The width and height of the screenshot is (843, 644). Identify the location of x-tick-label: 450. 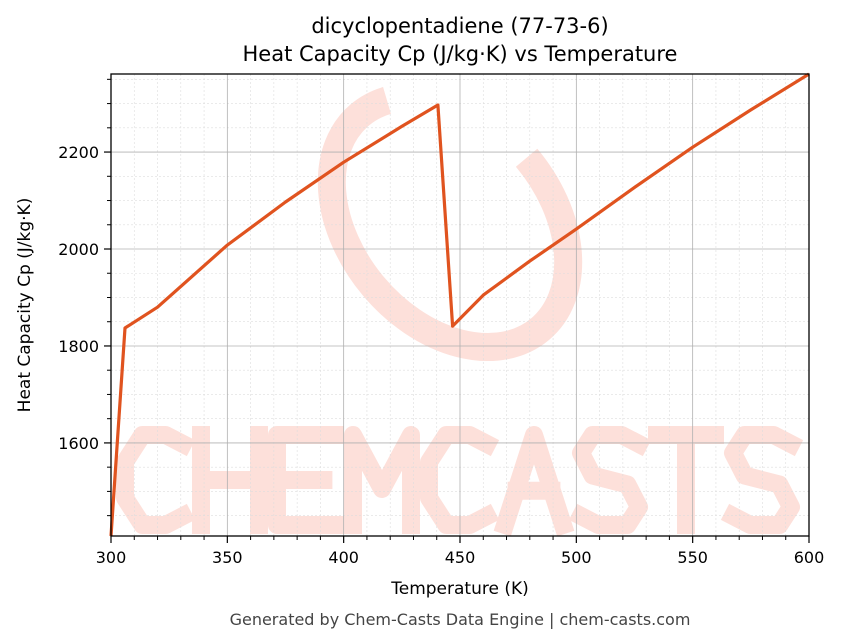
(460, 557).